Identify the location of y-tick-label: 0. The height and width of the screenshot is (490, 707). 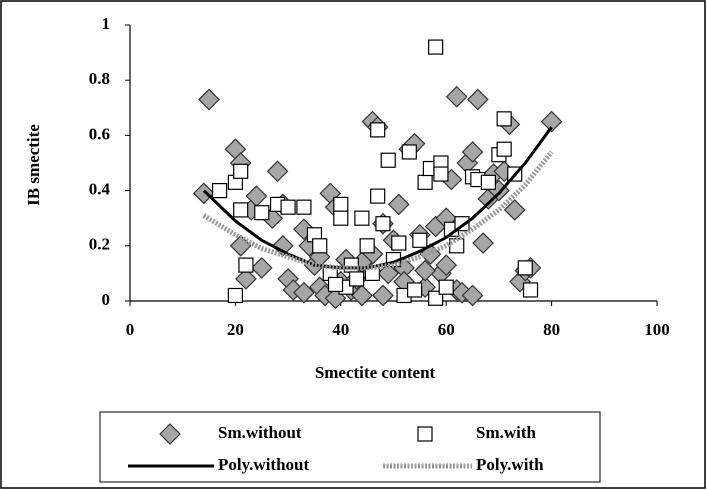
(106, 299).